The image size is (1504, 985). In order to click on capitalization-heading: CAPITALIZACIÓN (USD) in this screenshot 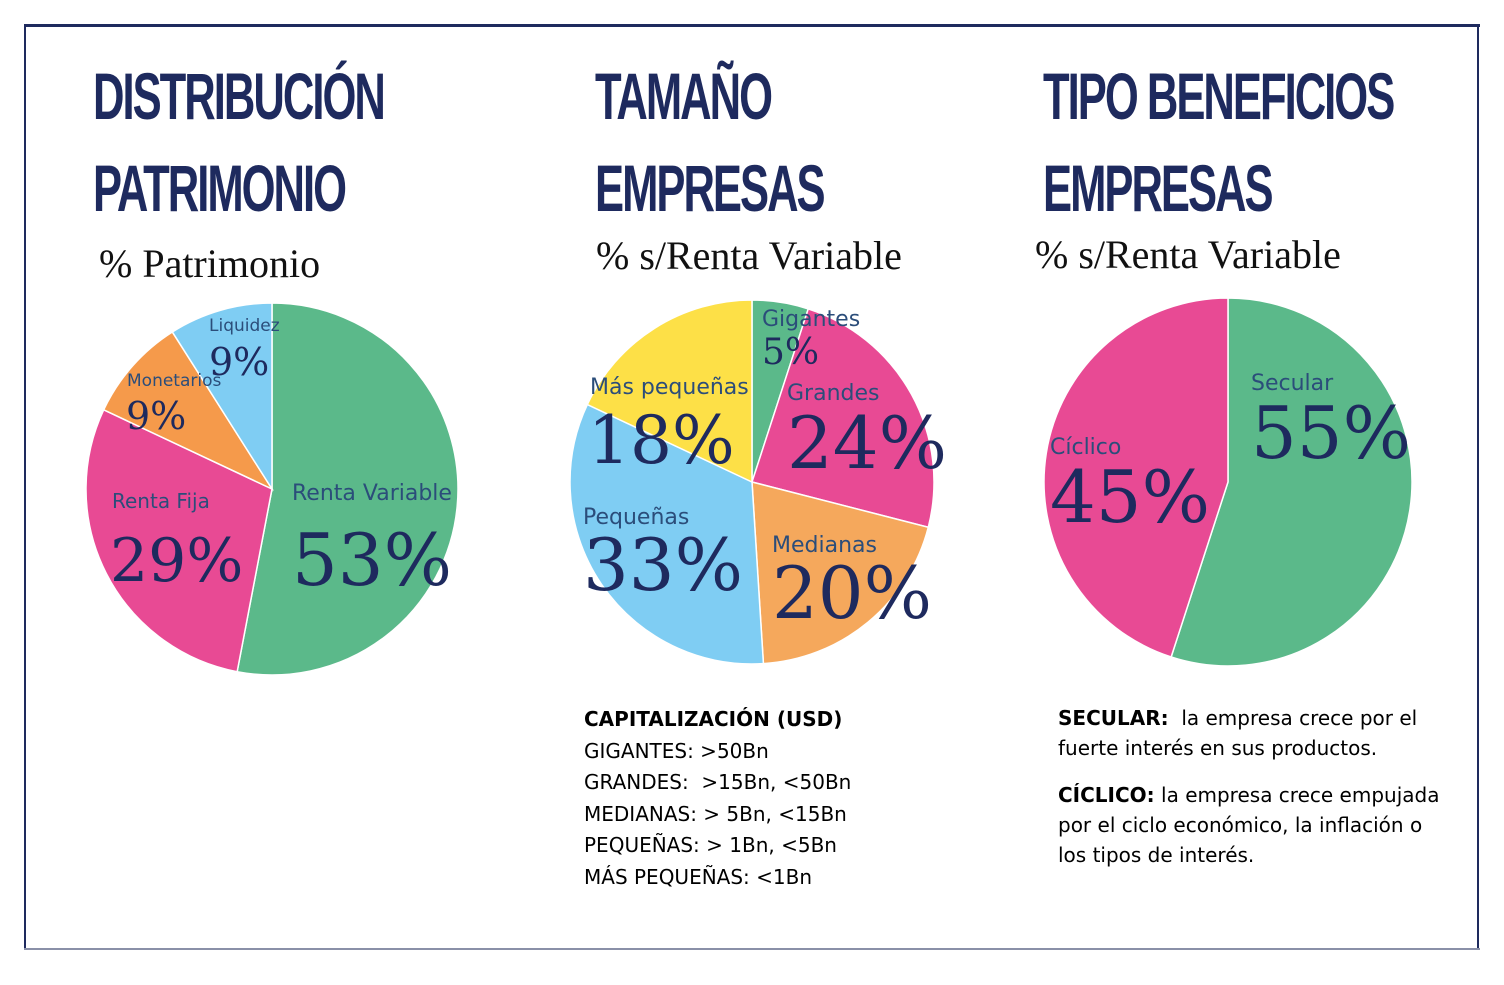, I will do `click(713, 719)`.